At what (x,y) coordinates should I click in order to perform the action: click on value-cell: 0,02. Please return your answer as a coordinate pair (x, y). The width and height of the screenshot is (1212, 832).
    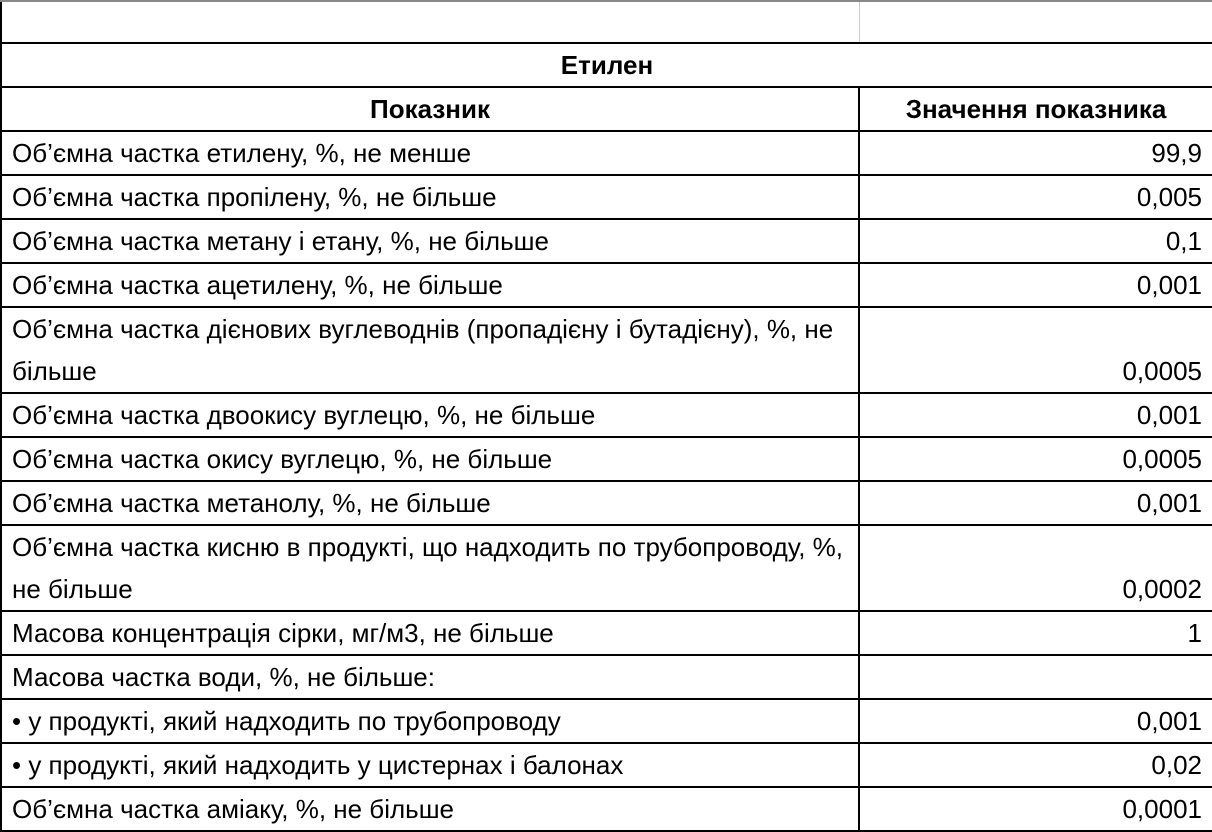
    Looking at the image, I should click on (1035, 765).